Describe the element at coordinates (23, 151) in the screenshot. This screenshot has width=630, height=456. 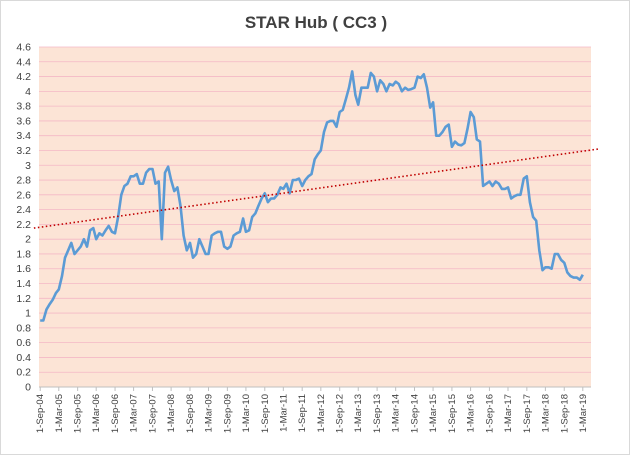
I see `y-tick-label: 3.2` at that location.